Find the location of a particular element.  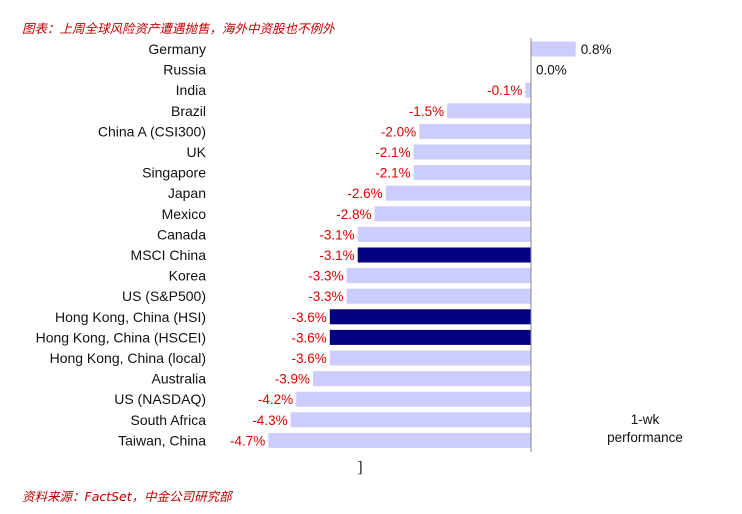

stray-bracket-mark: ] is located at coordinates (360, 467).